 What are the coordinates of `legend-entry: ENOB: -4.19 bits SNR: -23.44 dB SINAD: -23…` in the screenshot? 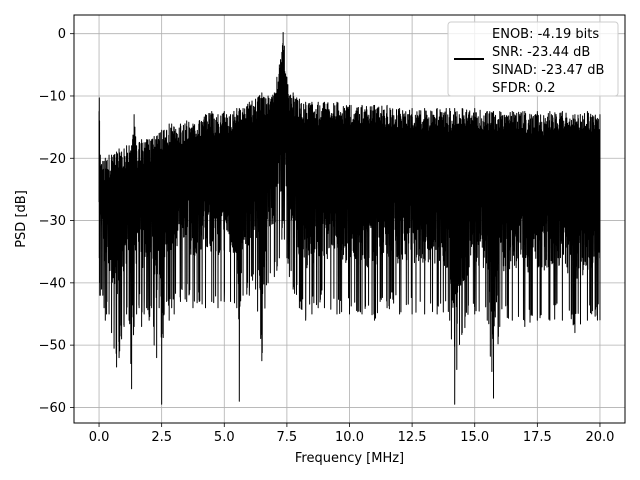 It's located at (548, 61).